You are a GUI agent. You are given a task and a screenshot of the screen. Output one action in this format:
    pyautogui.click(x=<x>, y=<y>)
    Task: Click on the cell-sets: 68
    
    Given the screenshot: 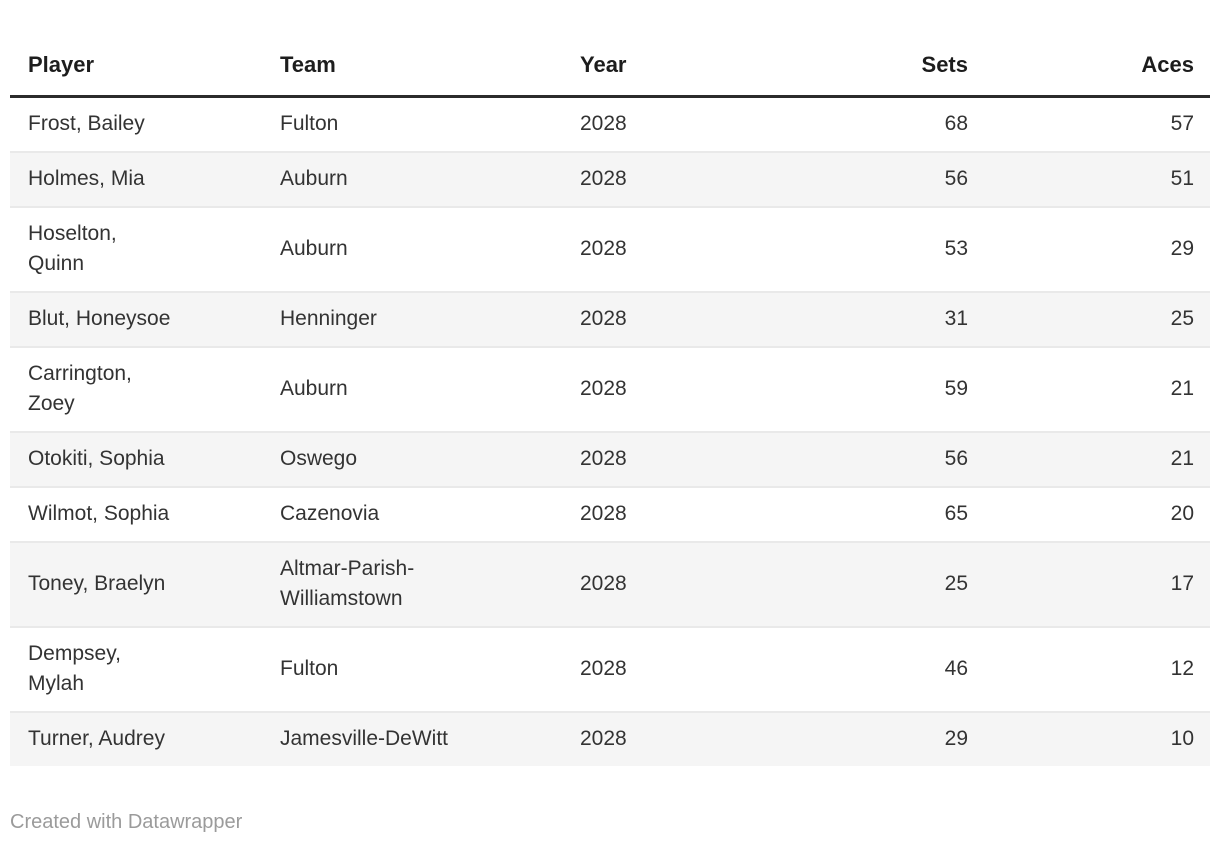 What is the action you would take?
    pyautogui.click(x=956, y=123)
    